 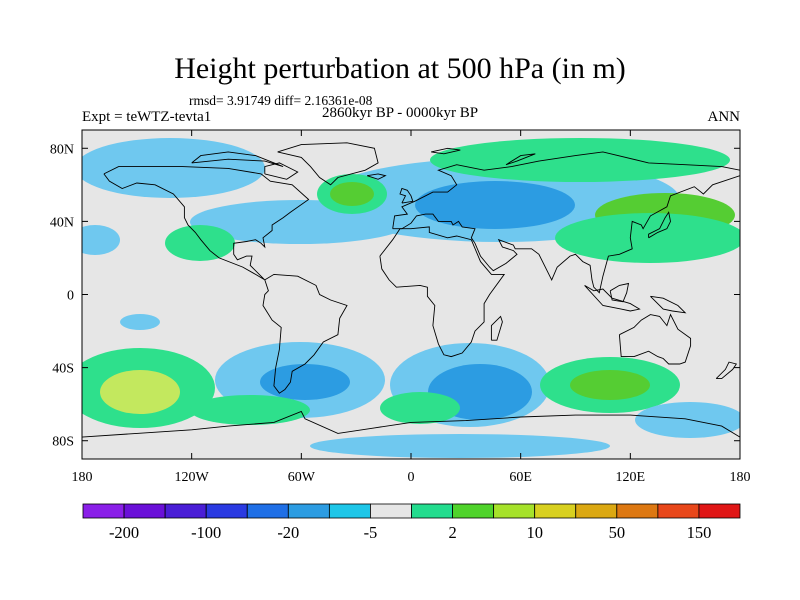 What do you see at coordinates (520, 159) in the screenshot?
I see `coast-novaya-zemlya` at bounding box center [520, 159].